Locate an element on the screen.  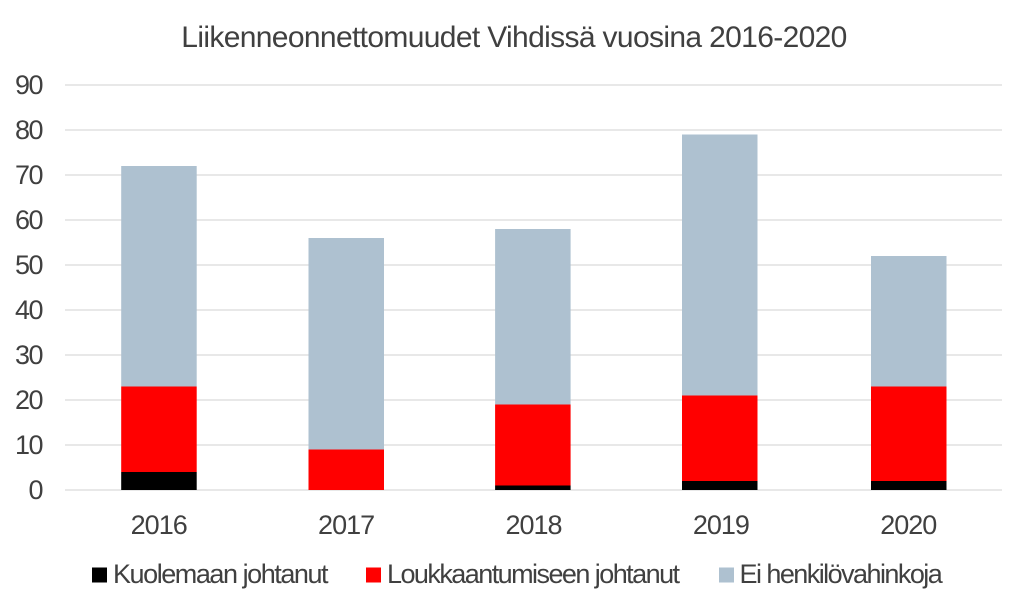
svg-text: 2019 is located at coordinates (721, 525).